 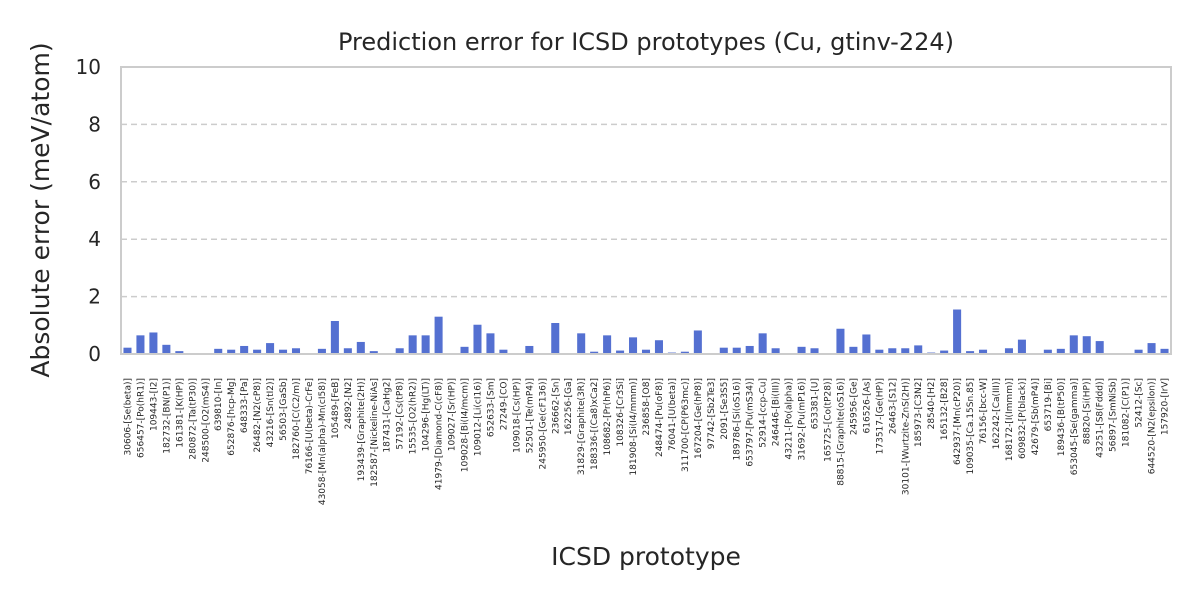 I want to click on x-tick-label: 189786-[Si(oS16)], so click(x=738, y=419).